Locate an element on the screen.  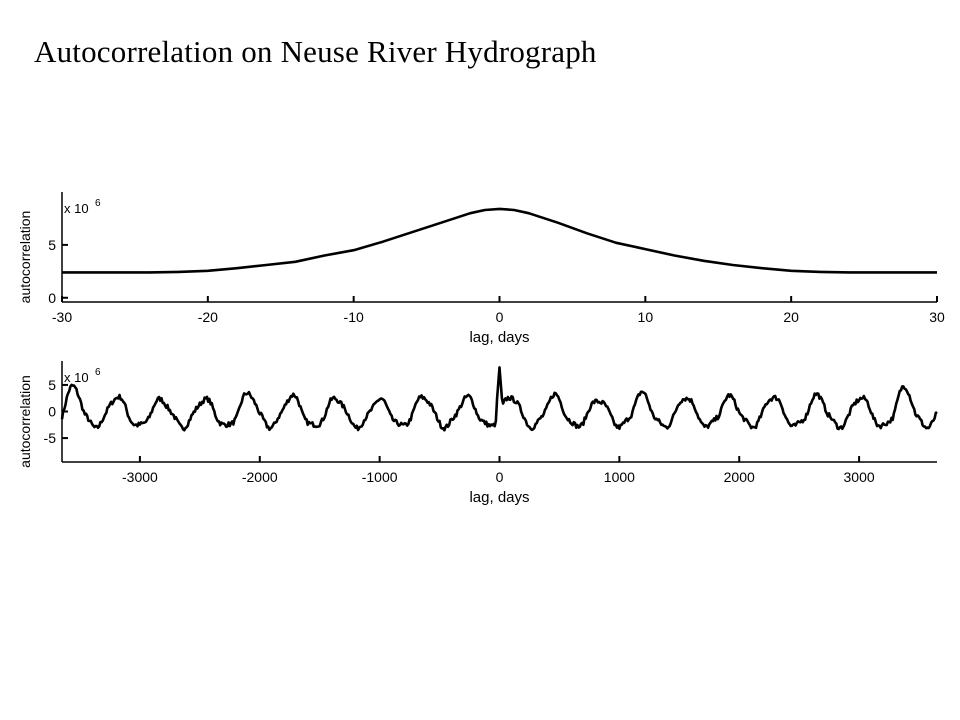
x-tick-label: 2000 is located at coordinates (739, 477).